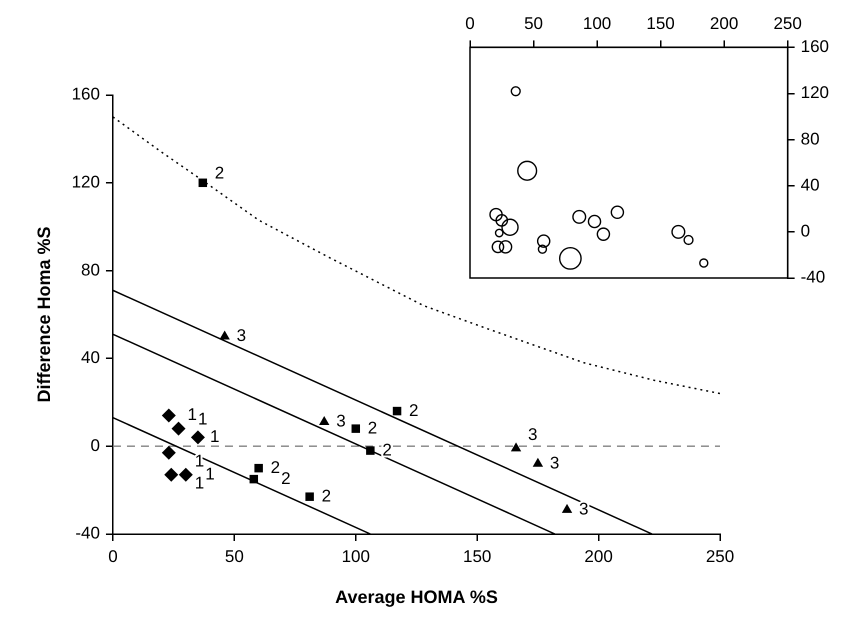  What do you see at coordinates (416, 597) in the screenshot?
I see `x-axis-title: Average HOMA %S` at bounding box center [416, 597].